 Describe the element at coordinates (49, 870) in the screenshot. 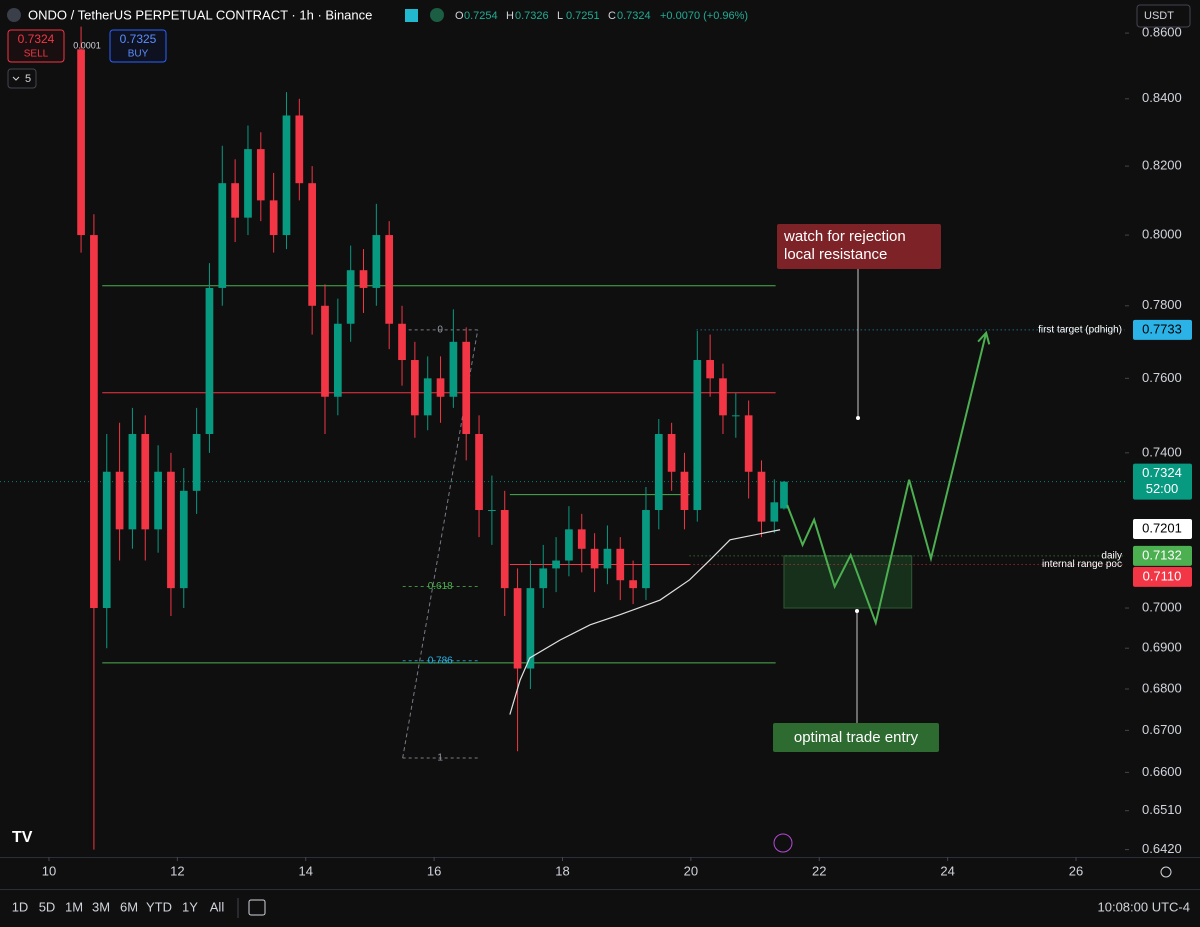

I see `x-tick-label: 10` at that location.